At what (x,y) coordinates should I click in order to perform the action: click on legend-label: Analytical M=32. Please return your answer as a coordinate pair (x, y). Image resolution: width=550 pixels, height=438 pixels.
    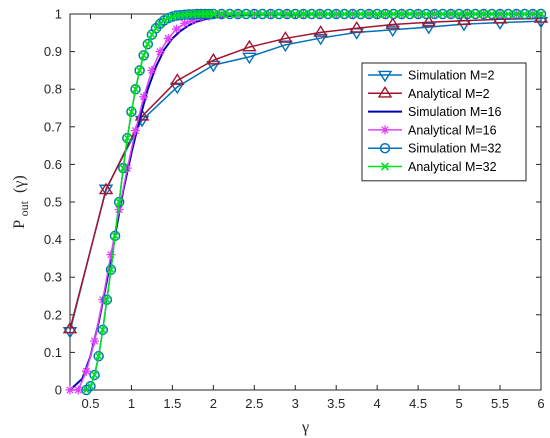
    Looking at the image, I should click on (452, 167).